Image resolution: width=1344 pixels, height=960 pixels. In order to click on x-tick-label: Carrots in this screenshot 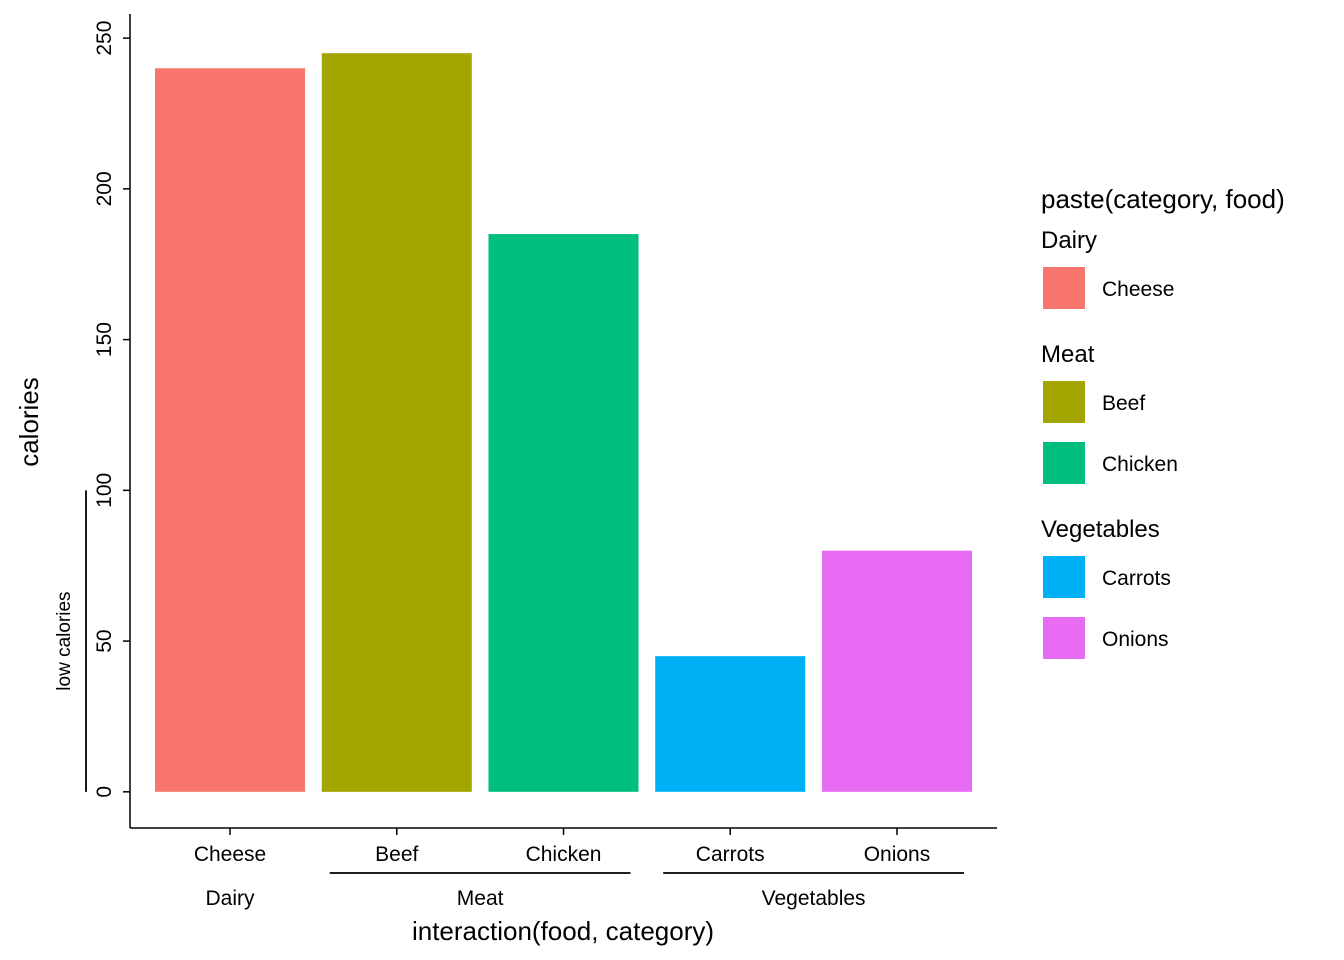, I will do `click(730, 854)`.